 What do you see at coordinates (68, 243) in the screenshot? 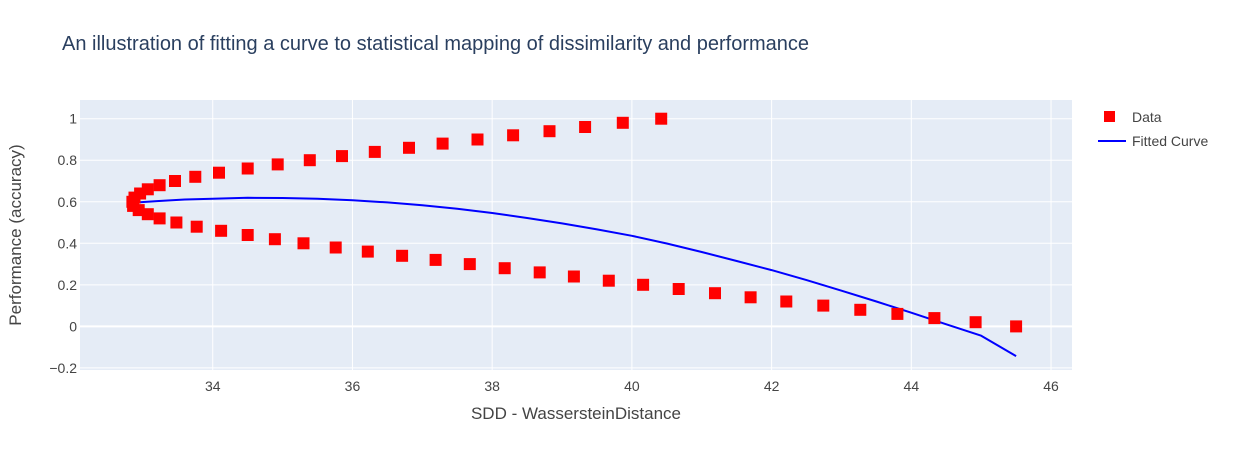
I see `y-tick-label: 0.4` at bounding box center [68, 243].